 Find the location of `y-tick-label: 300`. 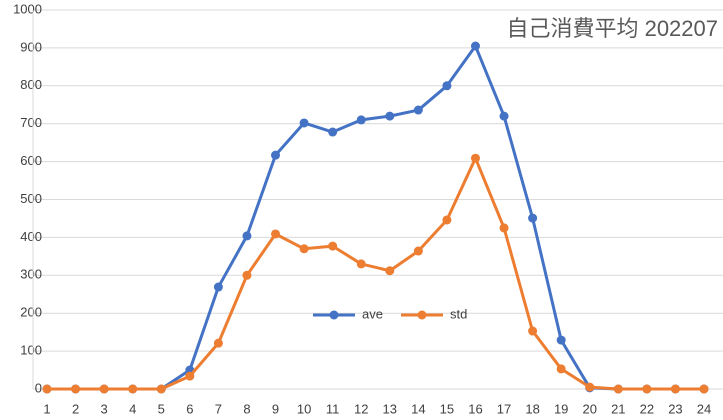

y-tick-label: 300 is located at coordinates (31, 274).